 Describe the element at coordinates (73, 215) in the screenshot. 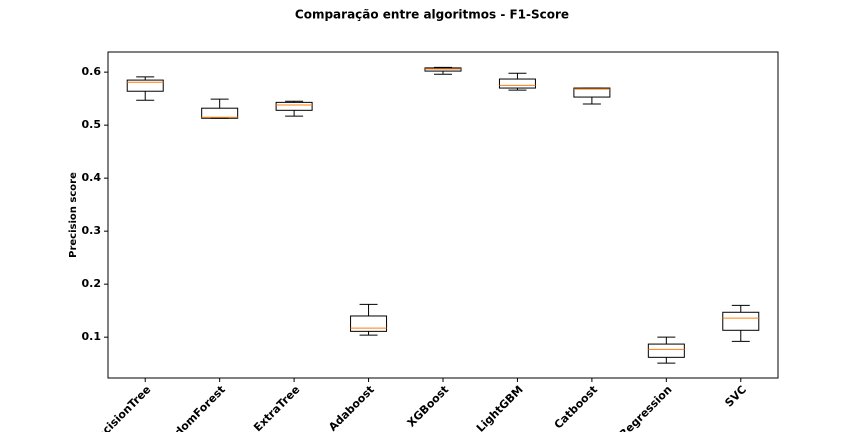

I see `y-axis-label: Precision score` at that location.